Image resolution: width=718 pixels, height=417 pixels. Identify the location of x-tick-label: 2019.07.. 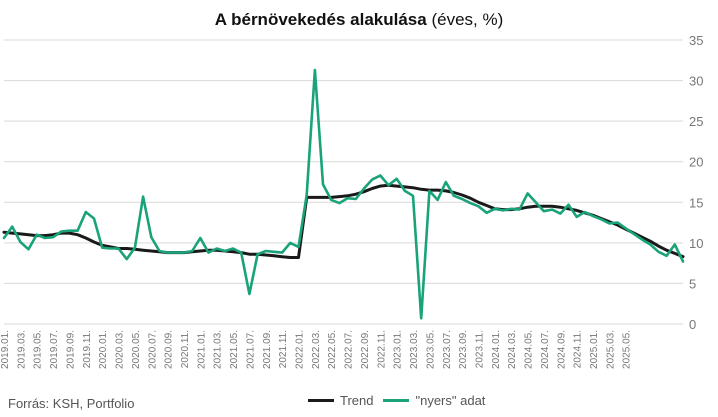
(54, 349).